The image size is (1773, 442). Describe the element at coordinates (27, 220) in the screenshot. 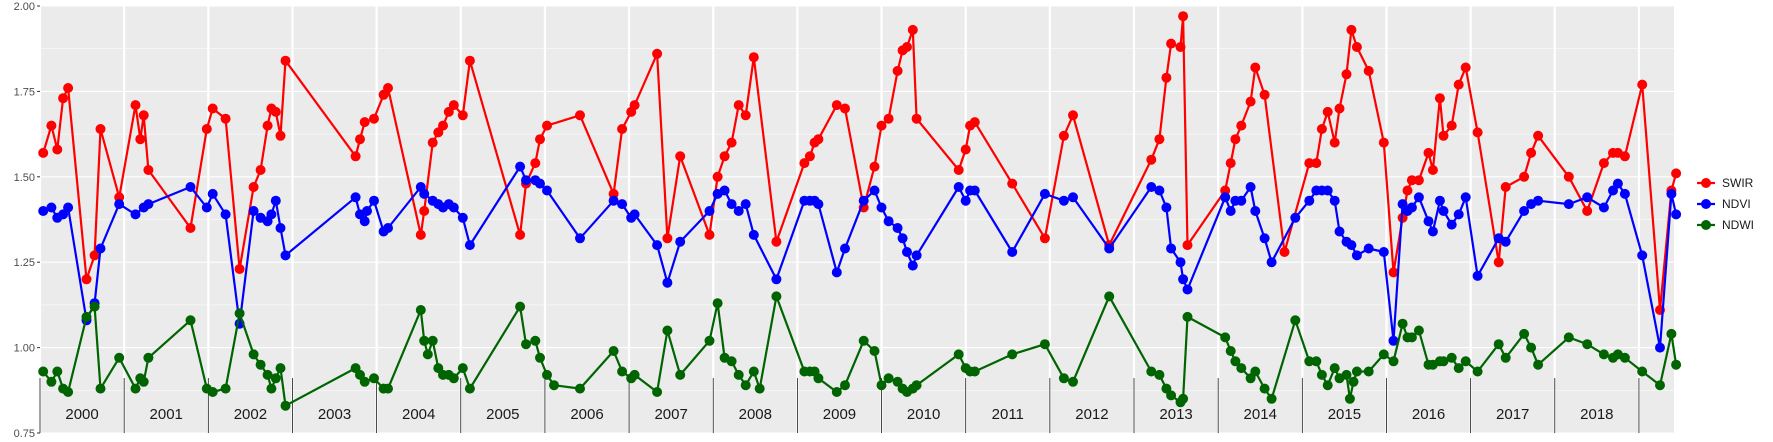

I see `y-axis: 0.75 1.00 1.25 1.50 1.75 2.00` at that location.